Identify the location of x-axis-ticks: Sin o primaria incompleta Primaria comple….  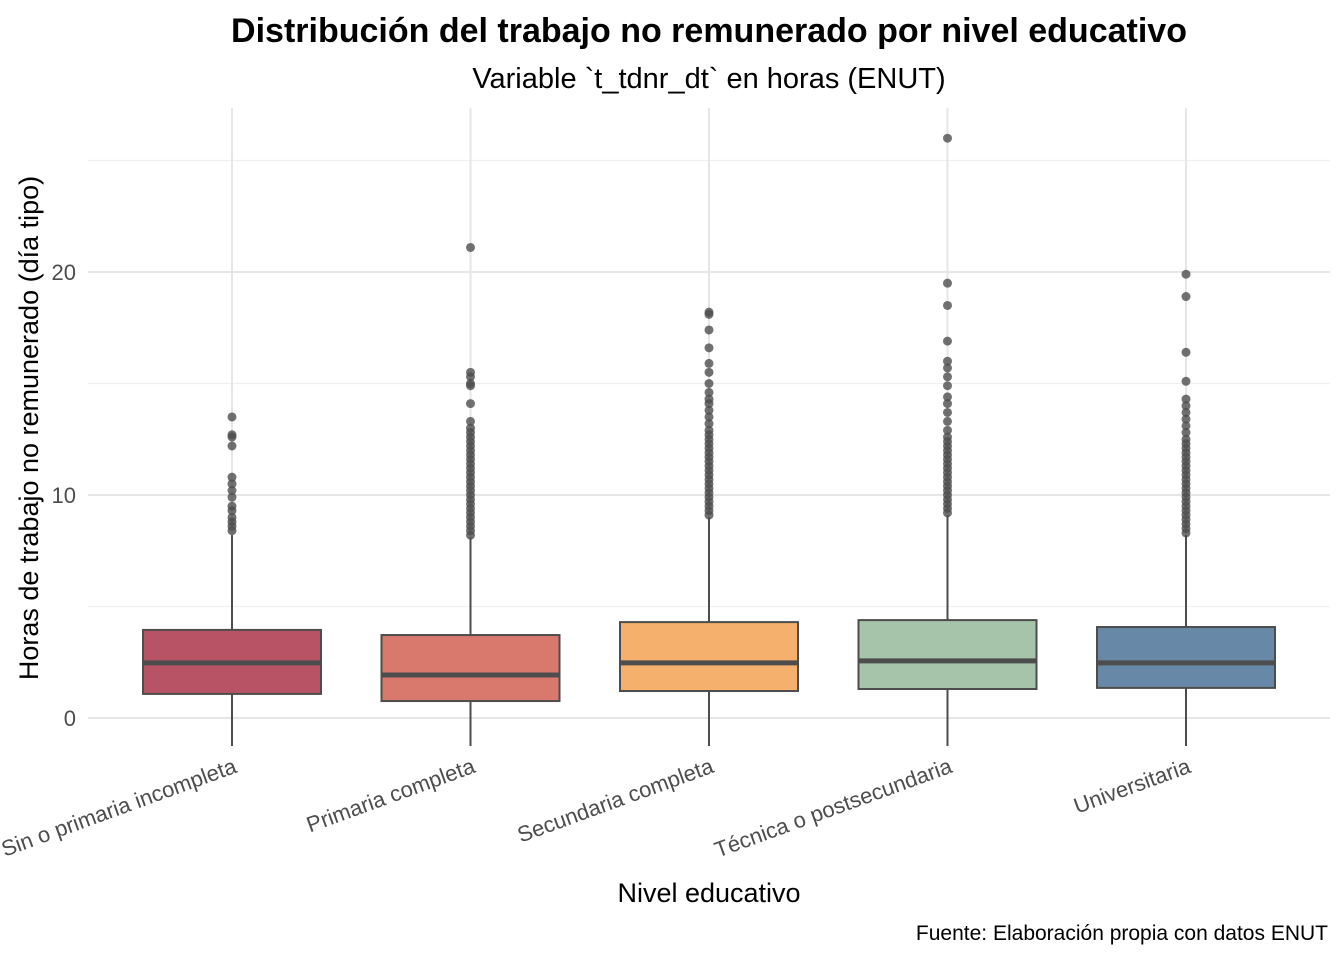
(597, 807).